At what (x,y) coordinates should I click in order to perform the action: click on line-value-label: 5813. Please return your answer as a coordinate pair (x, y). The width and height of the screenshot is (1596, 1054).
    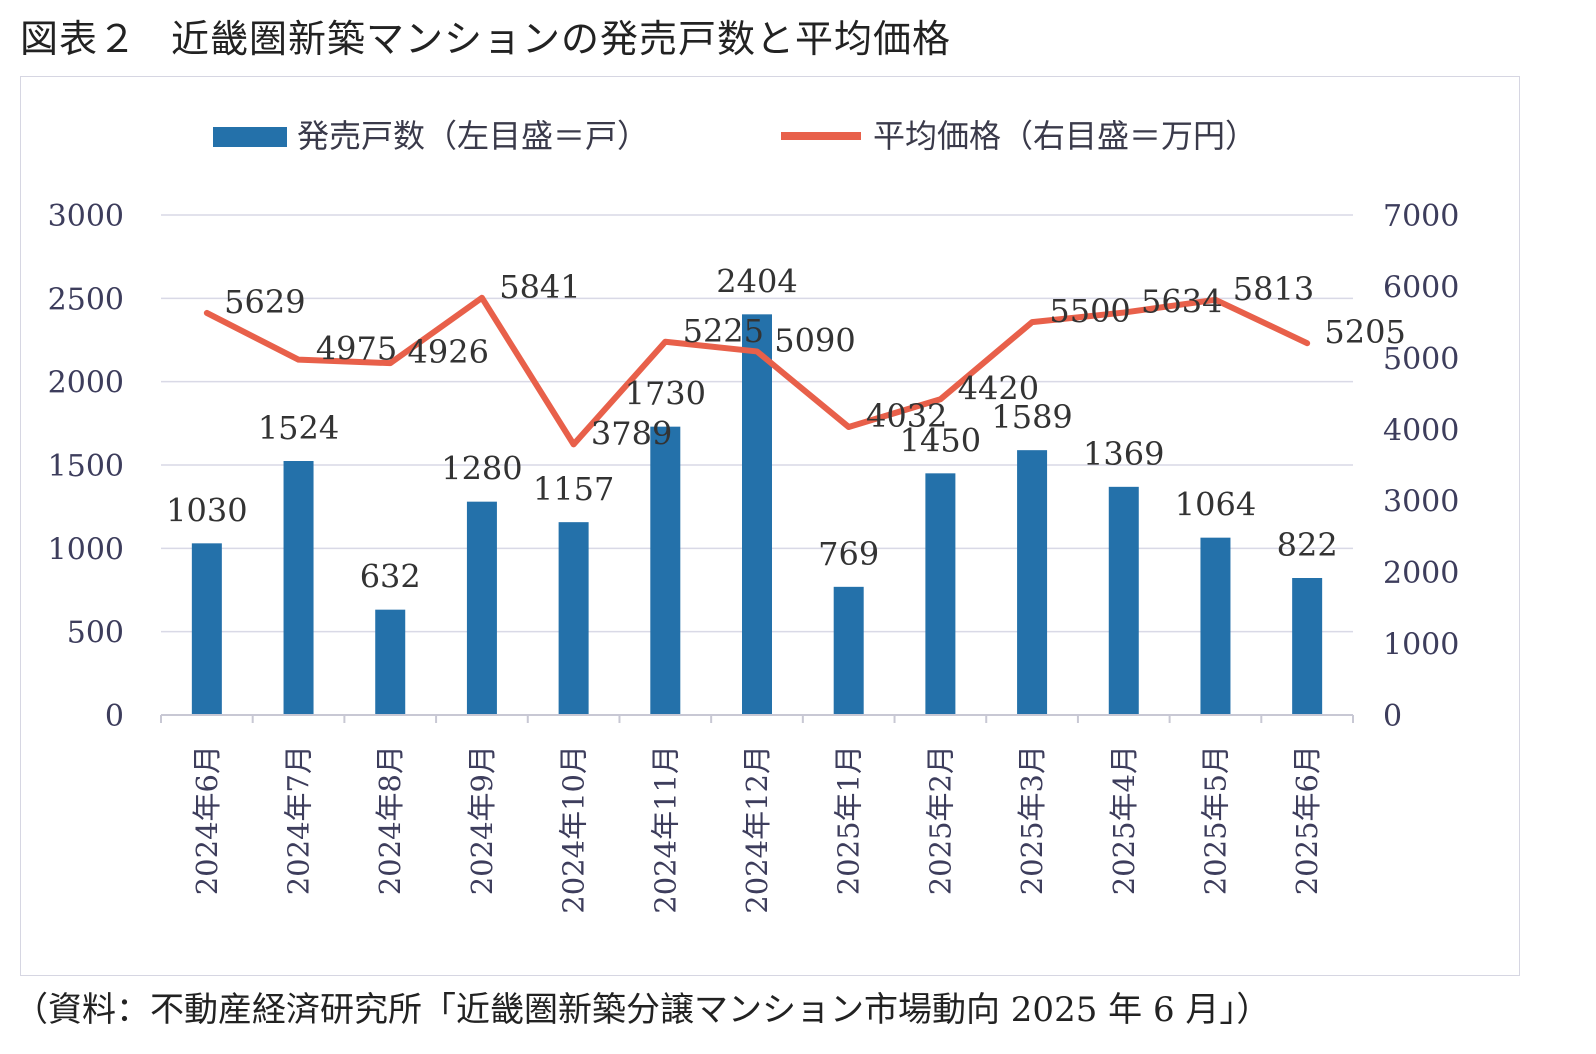
    Looking at the image, I should click on (1273, 289).